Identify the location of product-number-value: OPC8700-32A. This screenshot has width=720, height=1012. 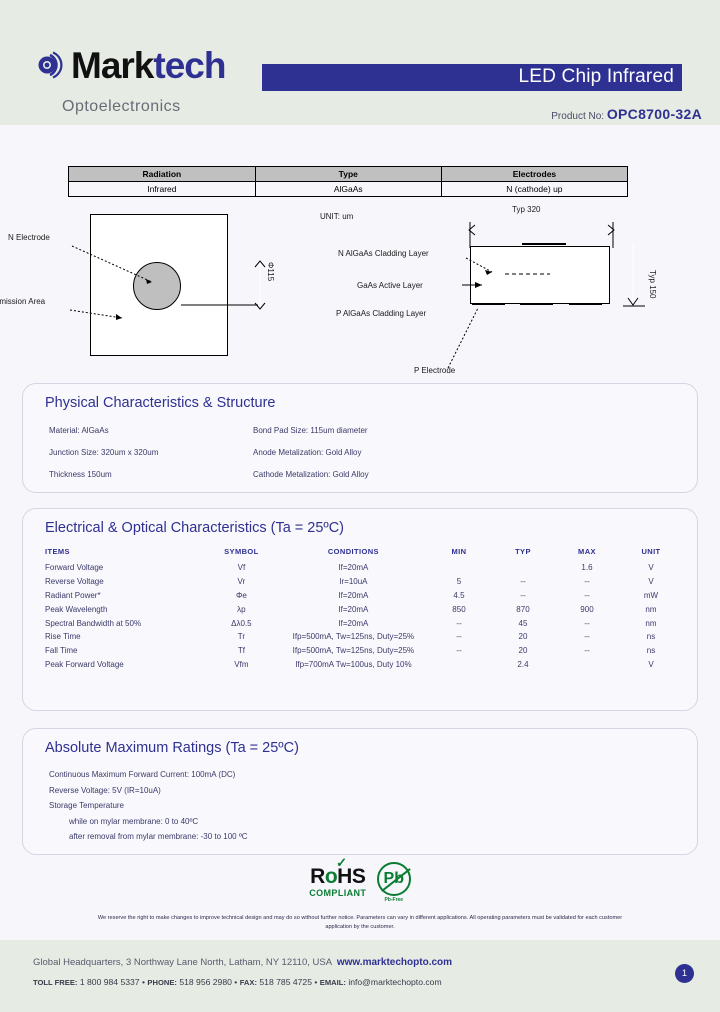
(654, 114).